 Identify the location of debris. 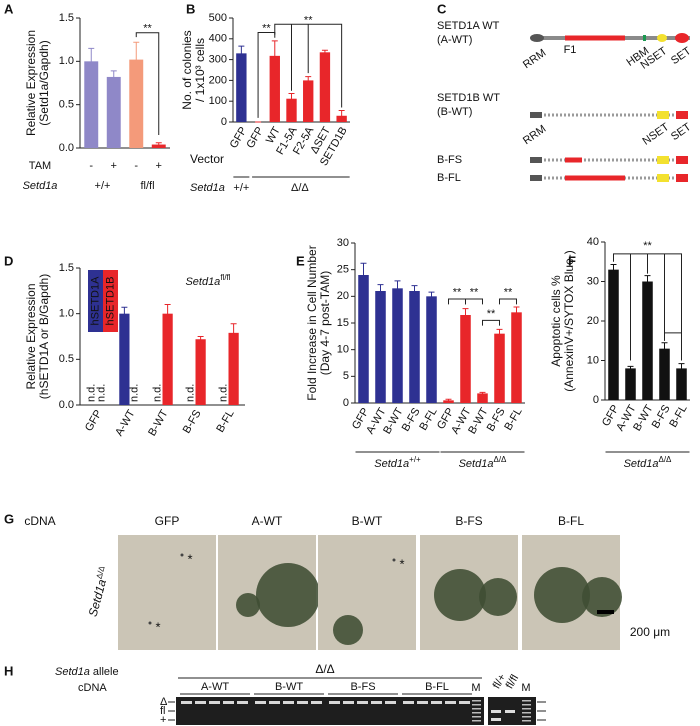
(394, 560).